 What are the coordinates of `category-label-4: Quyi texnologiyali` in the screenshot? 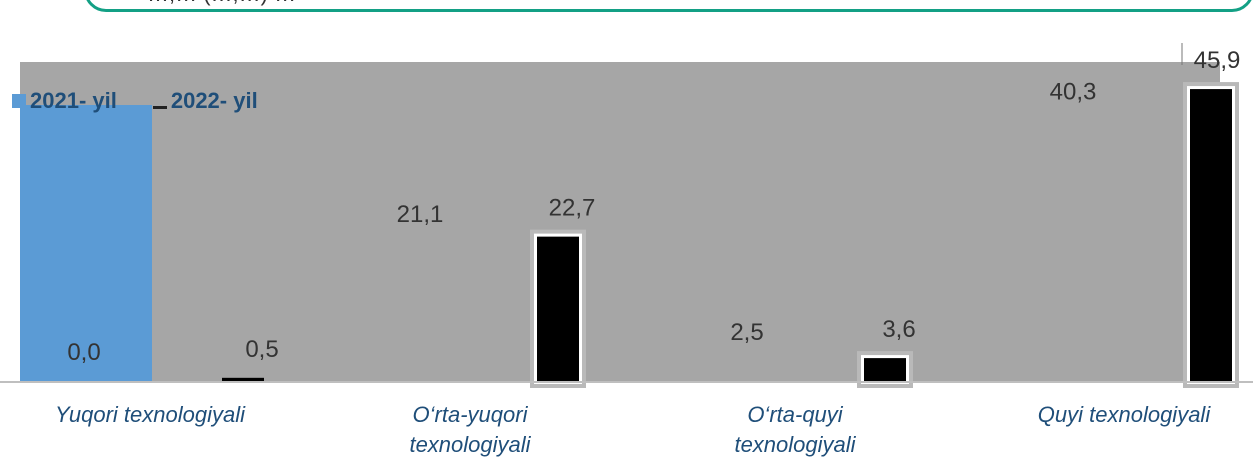 It's located at (1124, 414).